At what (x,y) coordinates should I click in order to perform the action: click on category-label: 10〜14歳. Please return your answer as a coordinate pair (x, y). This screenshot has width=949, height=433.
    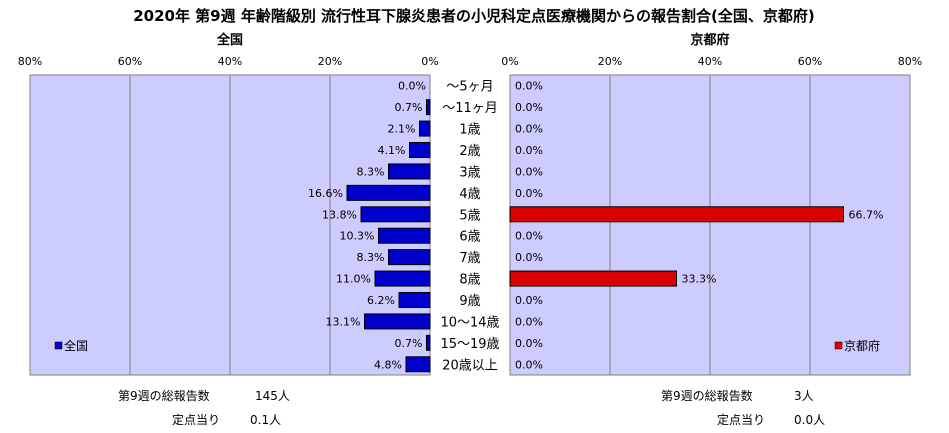
    Looking at the image, I should click on (469, 322).